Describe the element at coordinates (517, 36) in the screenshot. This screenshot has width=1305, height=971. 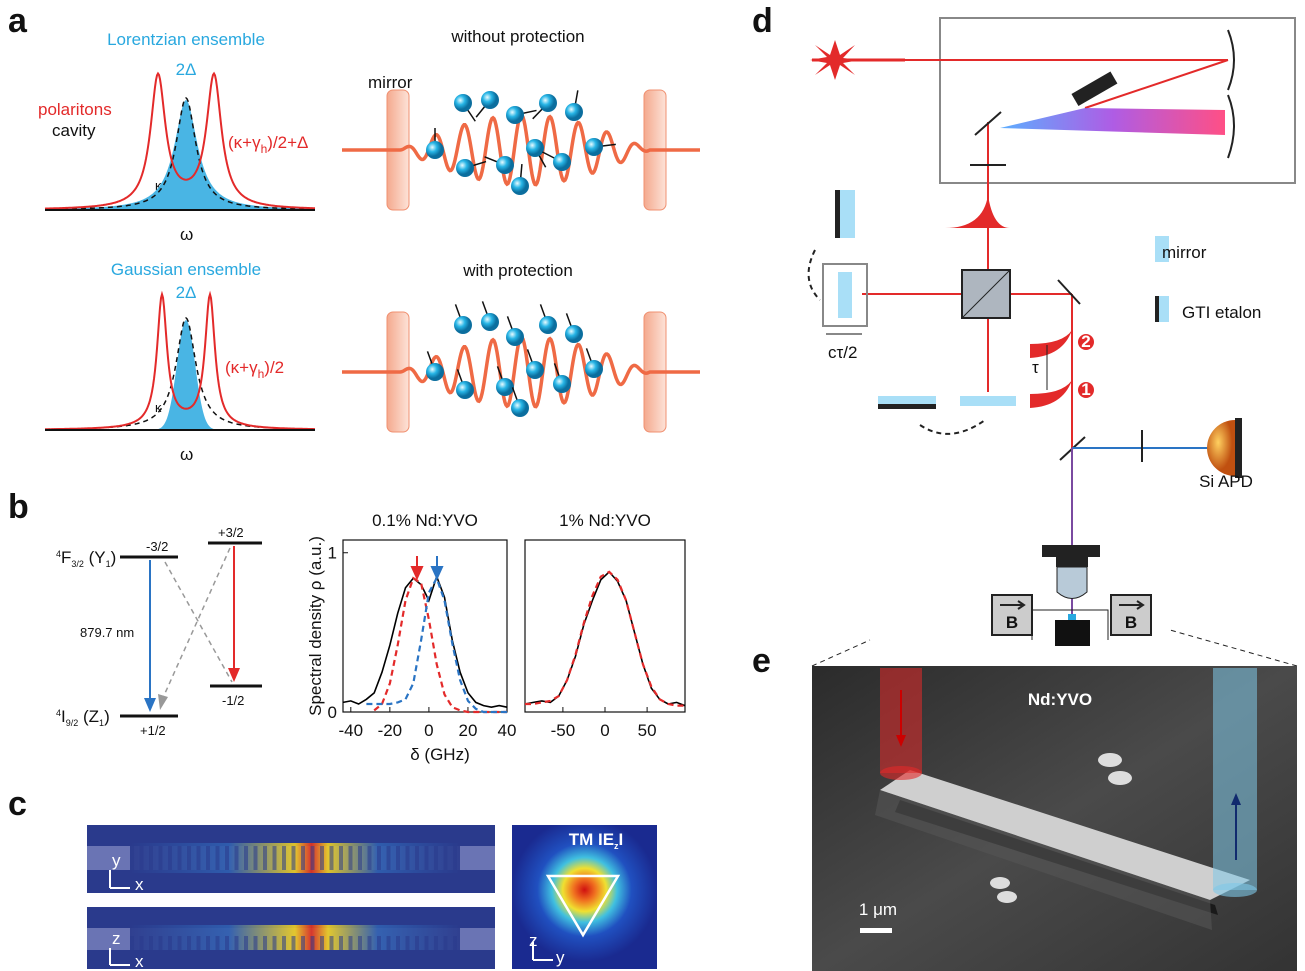
I see `scheme-title: without protection` at that location.